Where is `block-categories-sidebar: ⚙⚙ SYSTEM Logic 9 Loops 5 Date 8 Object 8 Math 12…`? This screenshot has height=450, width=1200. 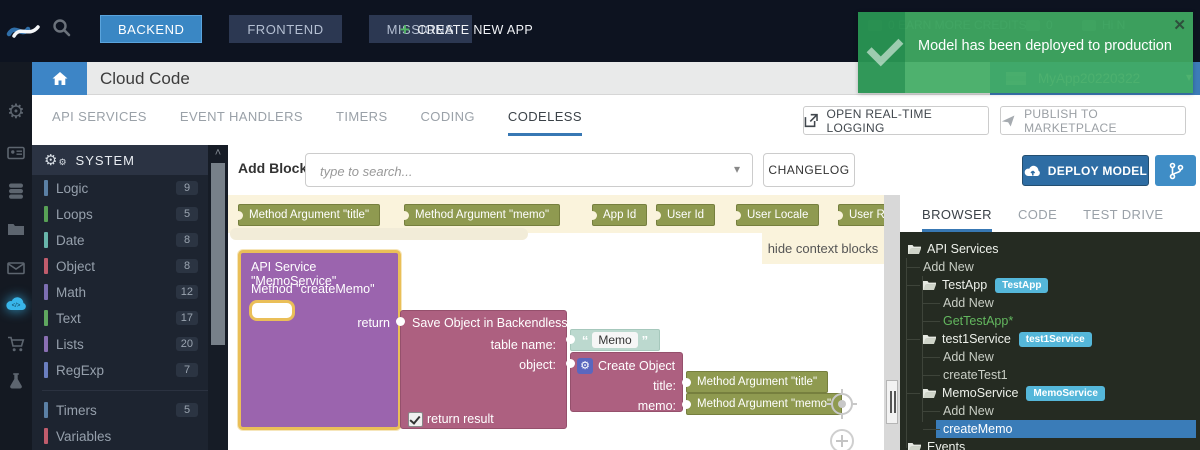
block-categories-sidebar: ⚙⚙ SYSTEM Logic 9 Loops 5 Date 8 Object 8 Math 12… is located at coordinates (120, 297).